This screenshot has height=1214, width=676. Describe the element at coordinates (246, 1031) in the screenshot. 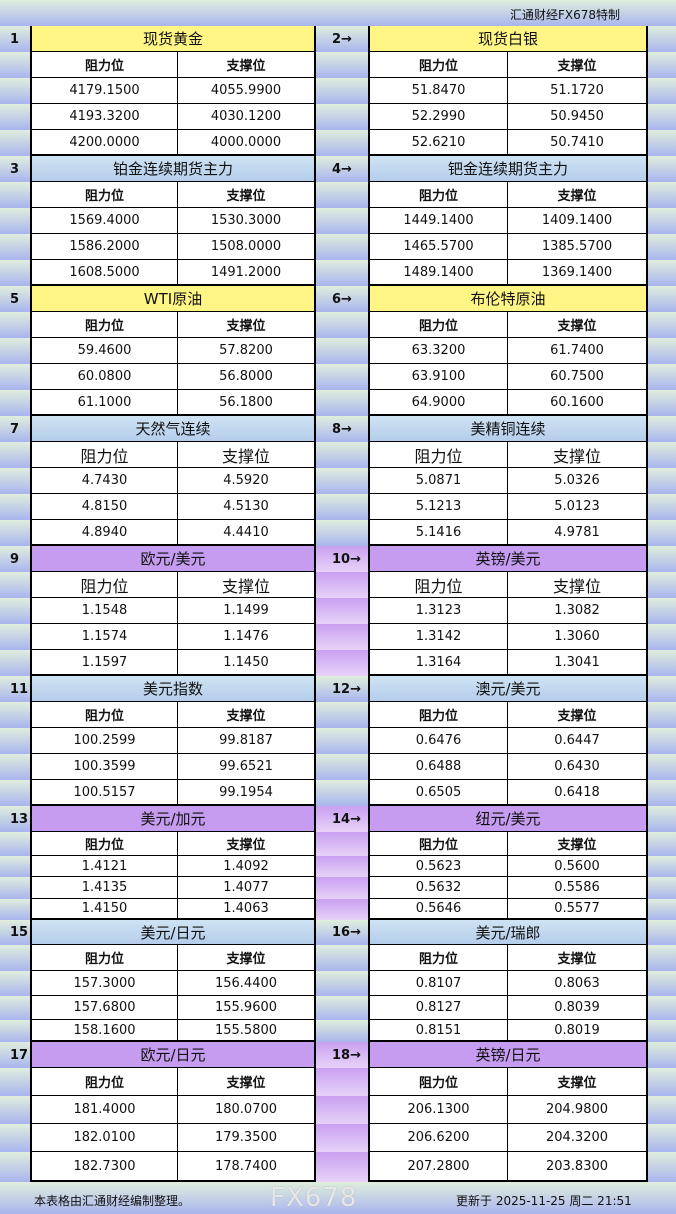

I see `support-value: 155.5800` at that location.